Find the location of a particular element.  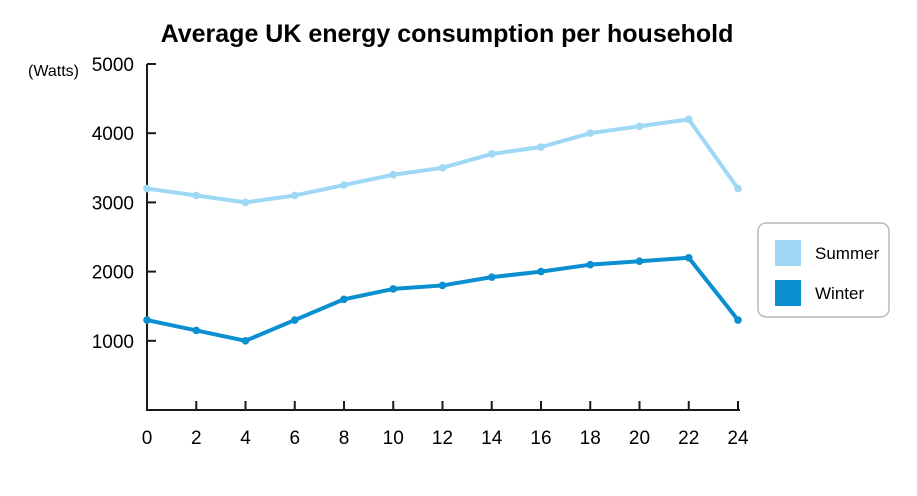

x-tick-label: 16 is located at coordinates (540, 438).